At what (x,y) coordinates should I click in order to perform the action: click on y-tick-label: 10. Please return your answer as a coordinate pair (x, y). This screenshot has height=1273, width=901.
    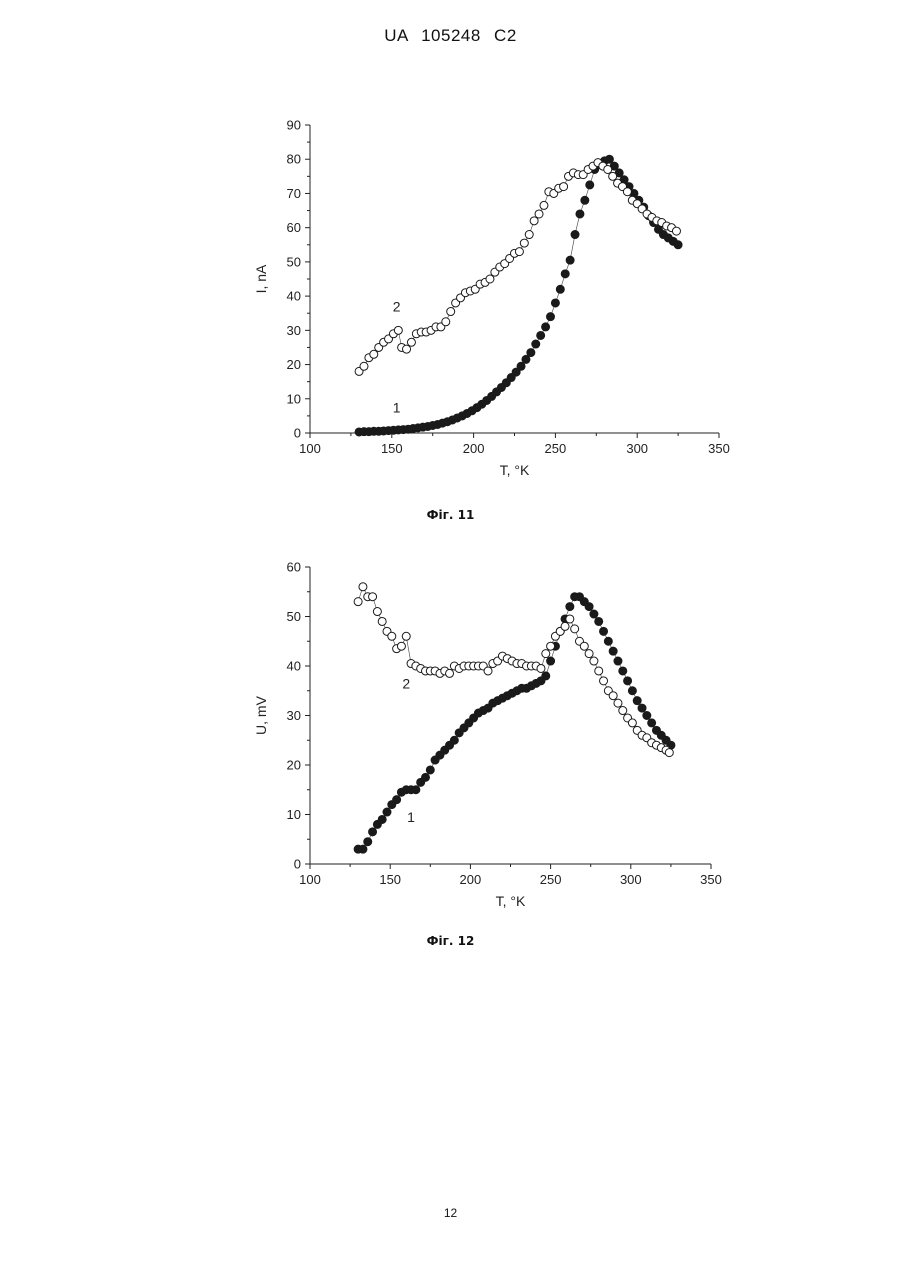
    Looking at the image, I should click on (294, 814).